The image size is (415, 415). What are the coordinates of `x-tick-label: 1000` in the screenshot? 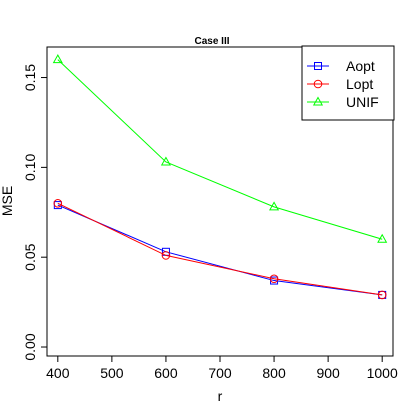 It's located at (382, 373).